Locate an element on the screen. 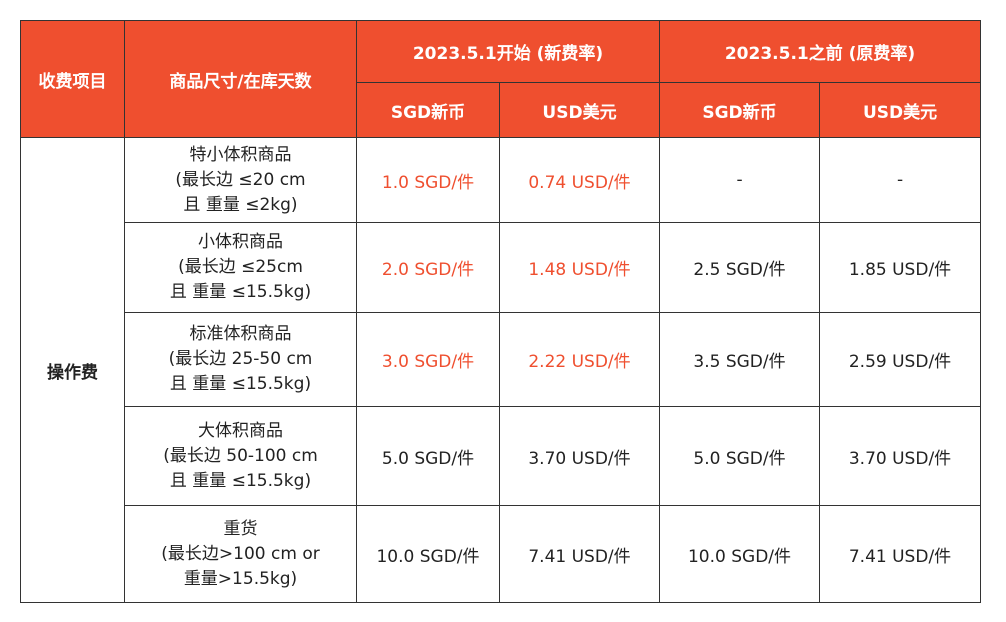 The height and width of the screenshot is (622, 1006). size-dimension: (最长边 50-100 cm is located at coordinates (240, 455).